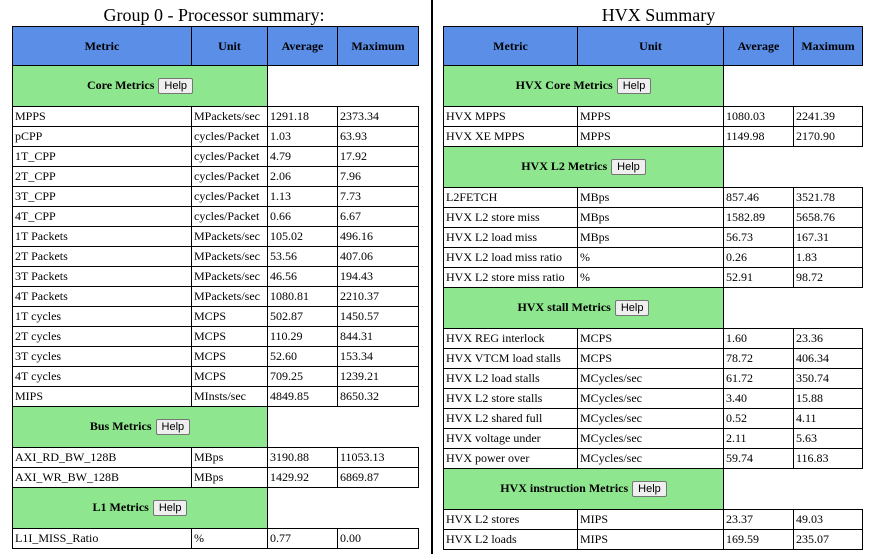 The height and width of the screenshot is (554, 880). What do you see at coordinates (758, 237) in the screenshot?
I see `average-cell: 56.73` at bounding box center [758, 237].